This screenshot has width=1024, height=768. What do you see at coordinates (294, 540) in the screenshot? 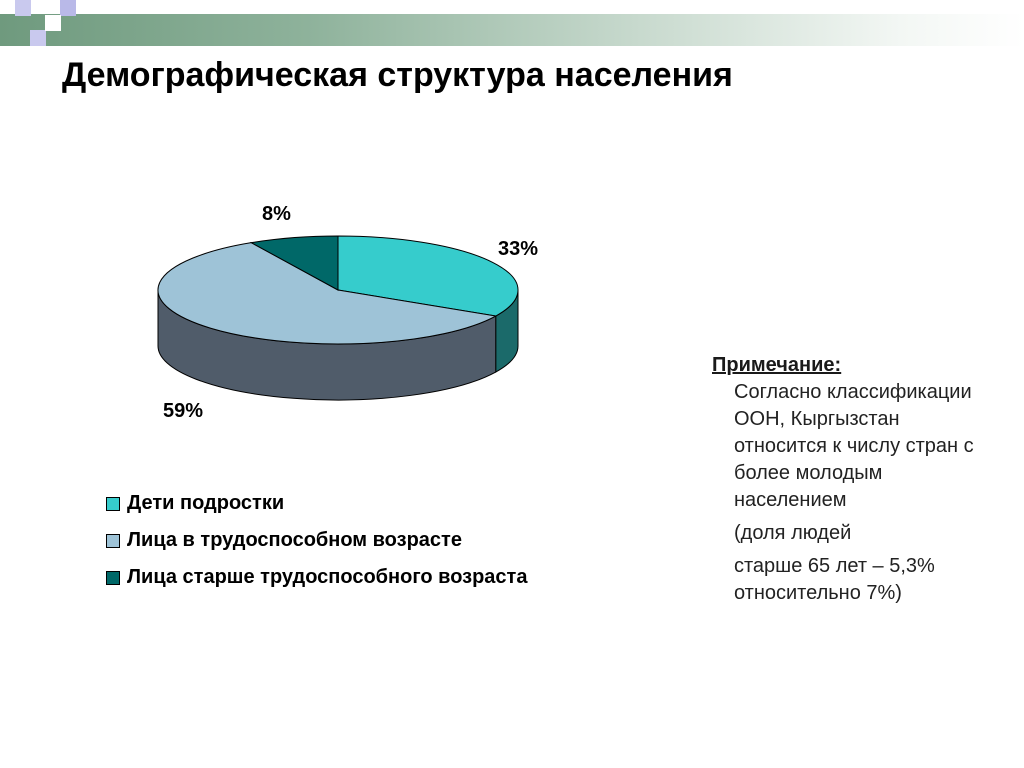
I see `legend-label: Лица в трудоспособном возрасте` at bounding box center [294, 540].